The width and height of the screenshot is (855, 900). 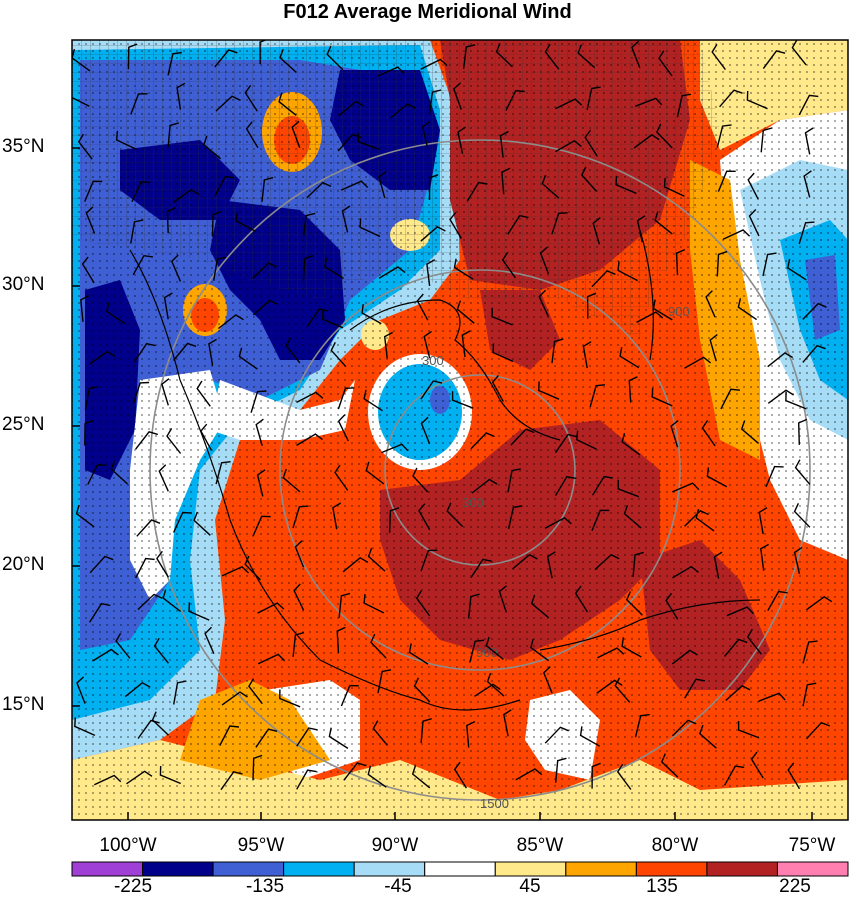 What do you see at coordinates (427, 12) in the screenshot?
I see `map-title: F012 Average Meridional Wind` at bounding box center [427, 12].